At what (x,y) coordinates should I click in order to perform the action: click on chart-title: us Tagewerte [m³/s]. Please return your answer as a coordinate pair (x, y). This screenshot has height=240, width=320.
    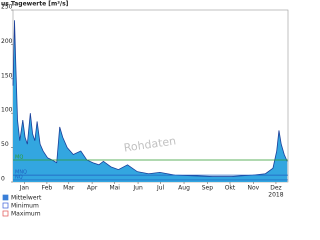
    Looking at the image, I should click on (35, 4).